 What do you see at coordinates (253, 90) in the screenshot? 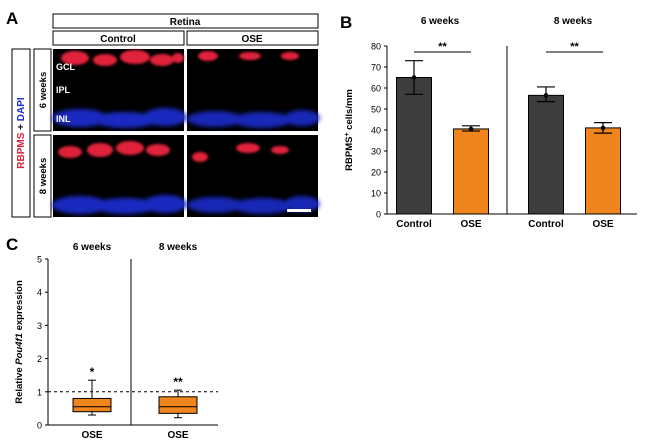
I see `micrograph-ose-6w` at bounding box center [253, 90].